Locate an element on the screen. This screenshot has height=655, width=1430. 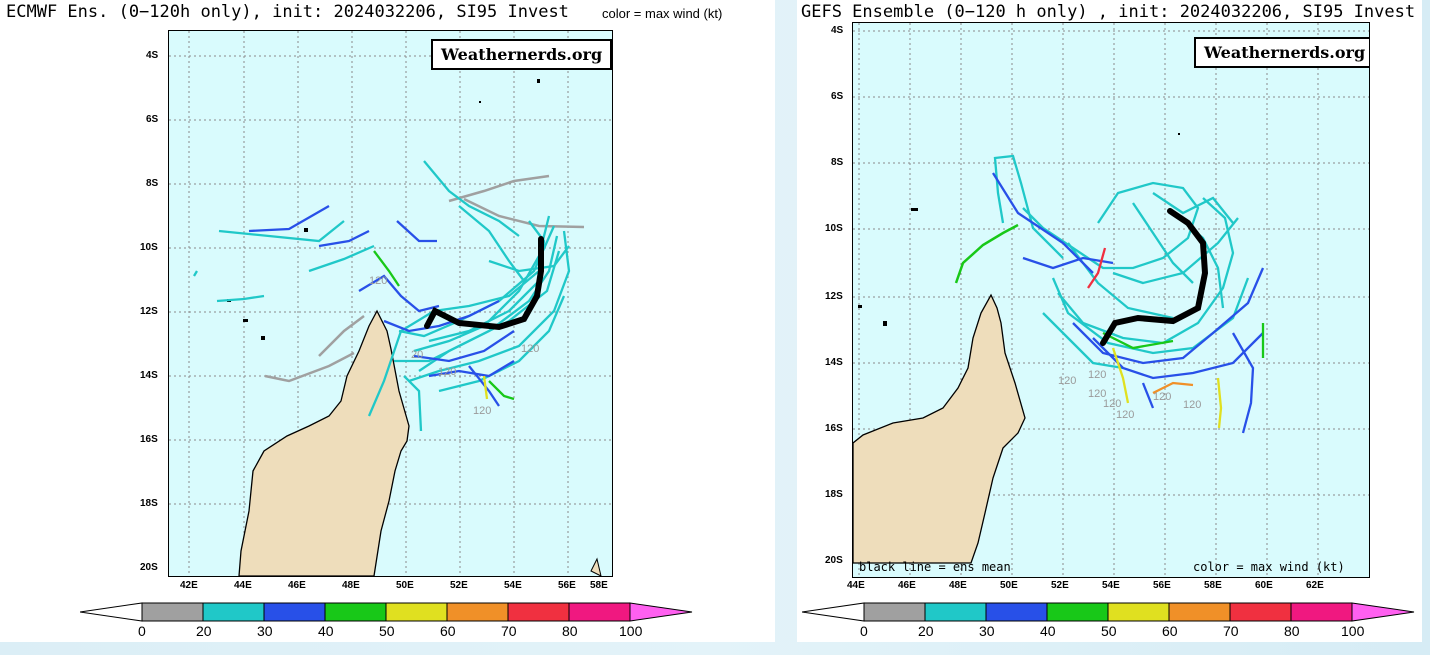
gefs-mean-note: black line = ens mean is located at coordinates (935, 567).